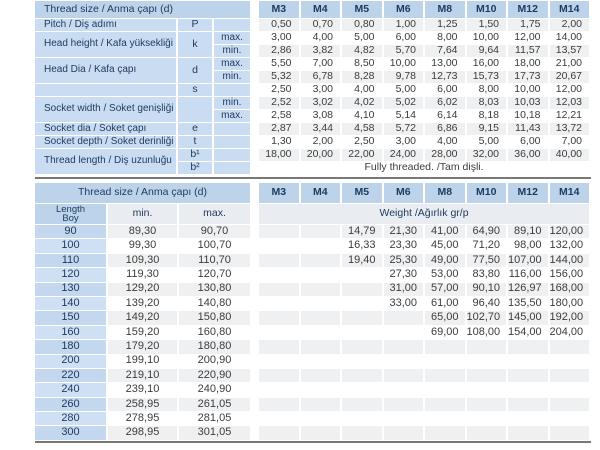 This screenshot has height=450, width=600. I want to click on minmax-cell, so click(233, 90).